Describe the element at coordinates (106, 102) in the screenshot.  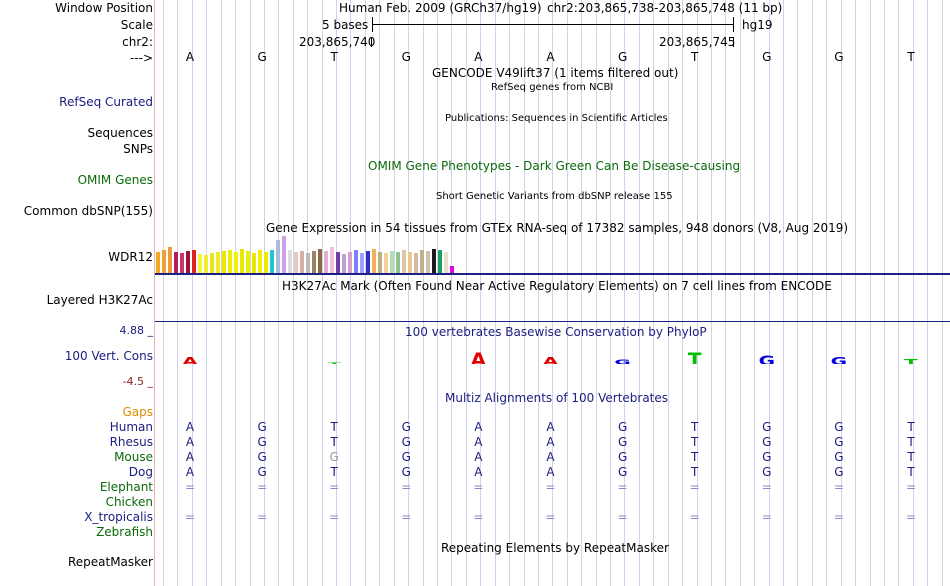
I see `refseq-label: RefSeq Curated` at that location.